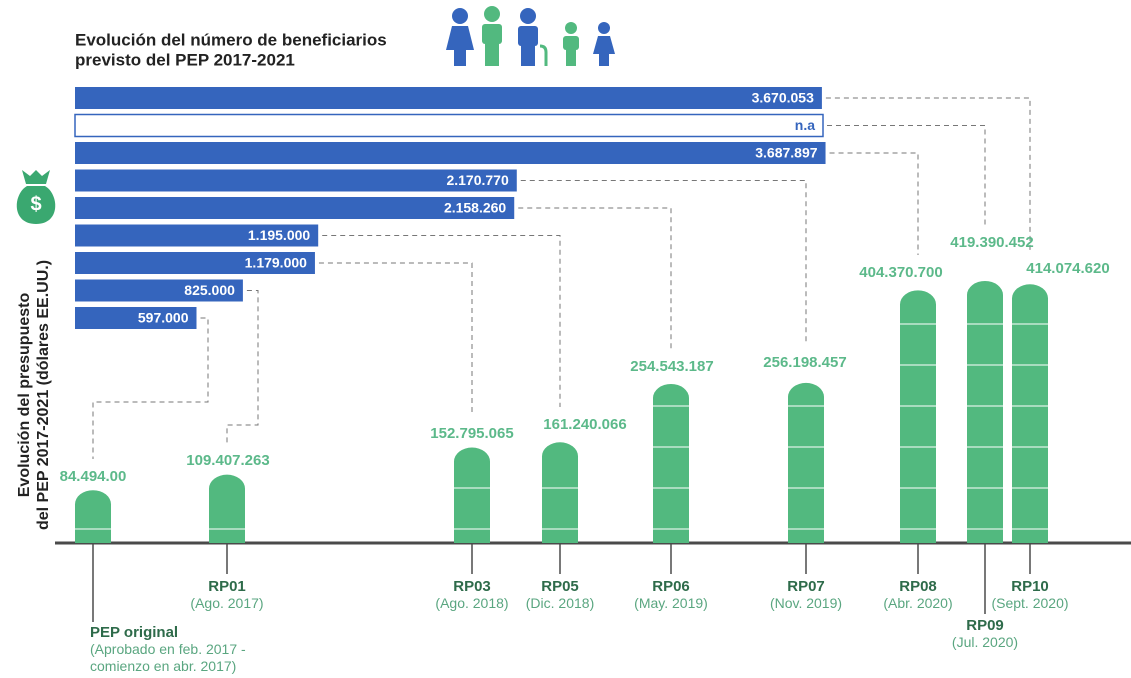 The width and height of the screenshot is (1131, 678). What do you see at coordinates (783, 98) in the screenshot?
I see `bar-value-label: 3.670.053` at bounding box center [783, 98].